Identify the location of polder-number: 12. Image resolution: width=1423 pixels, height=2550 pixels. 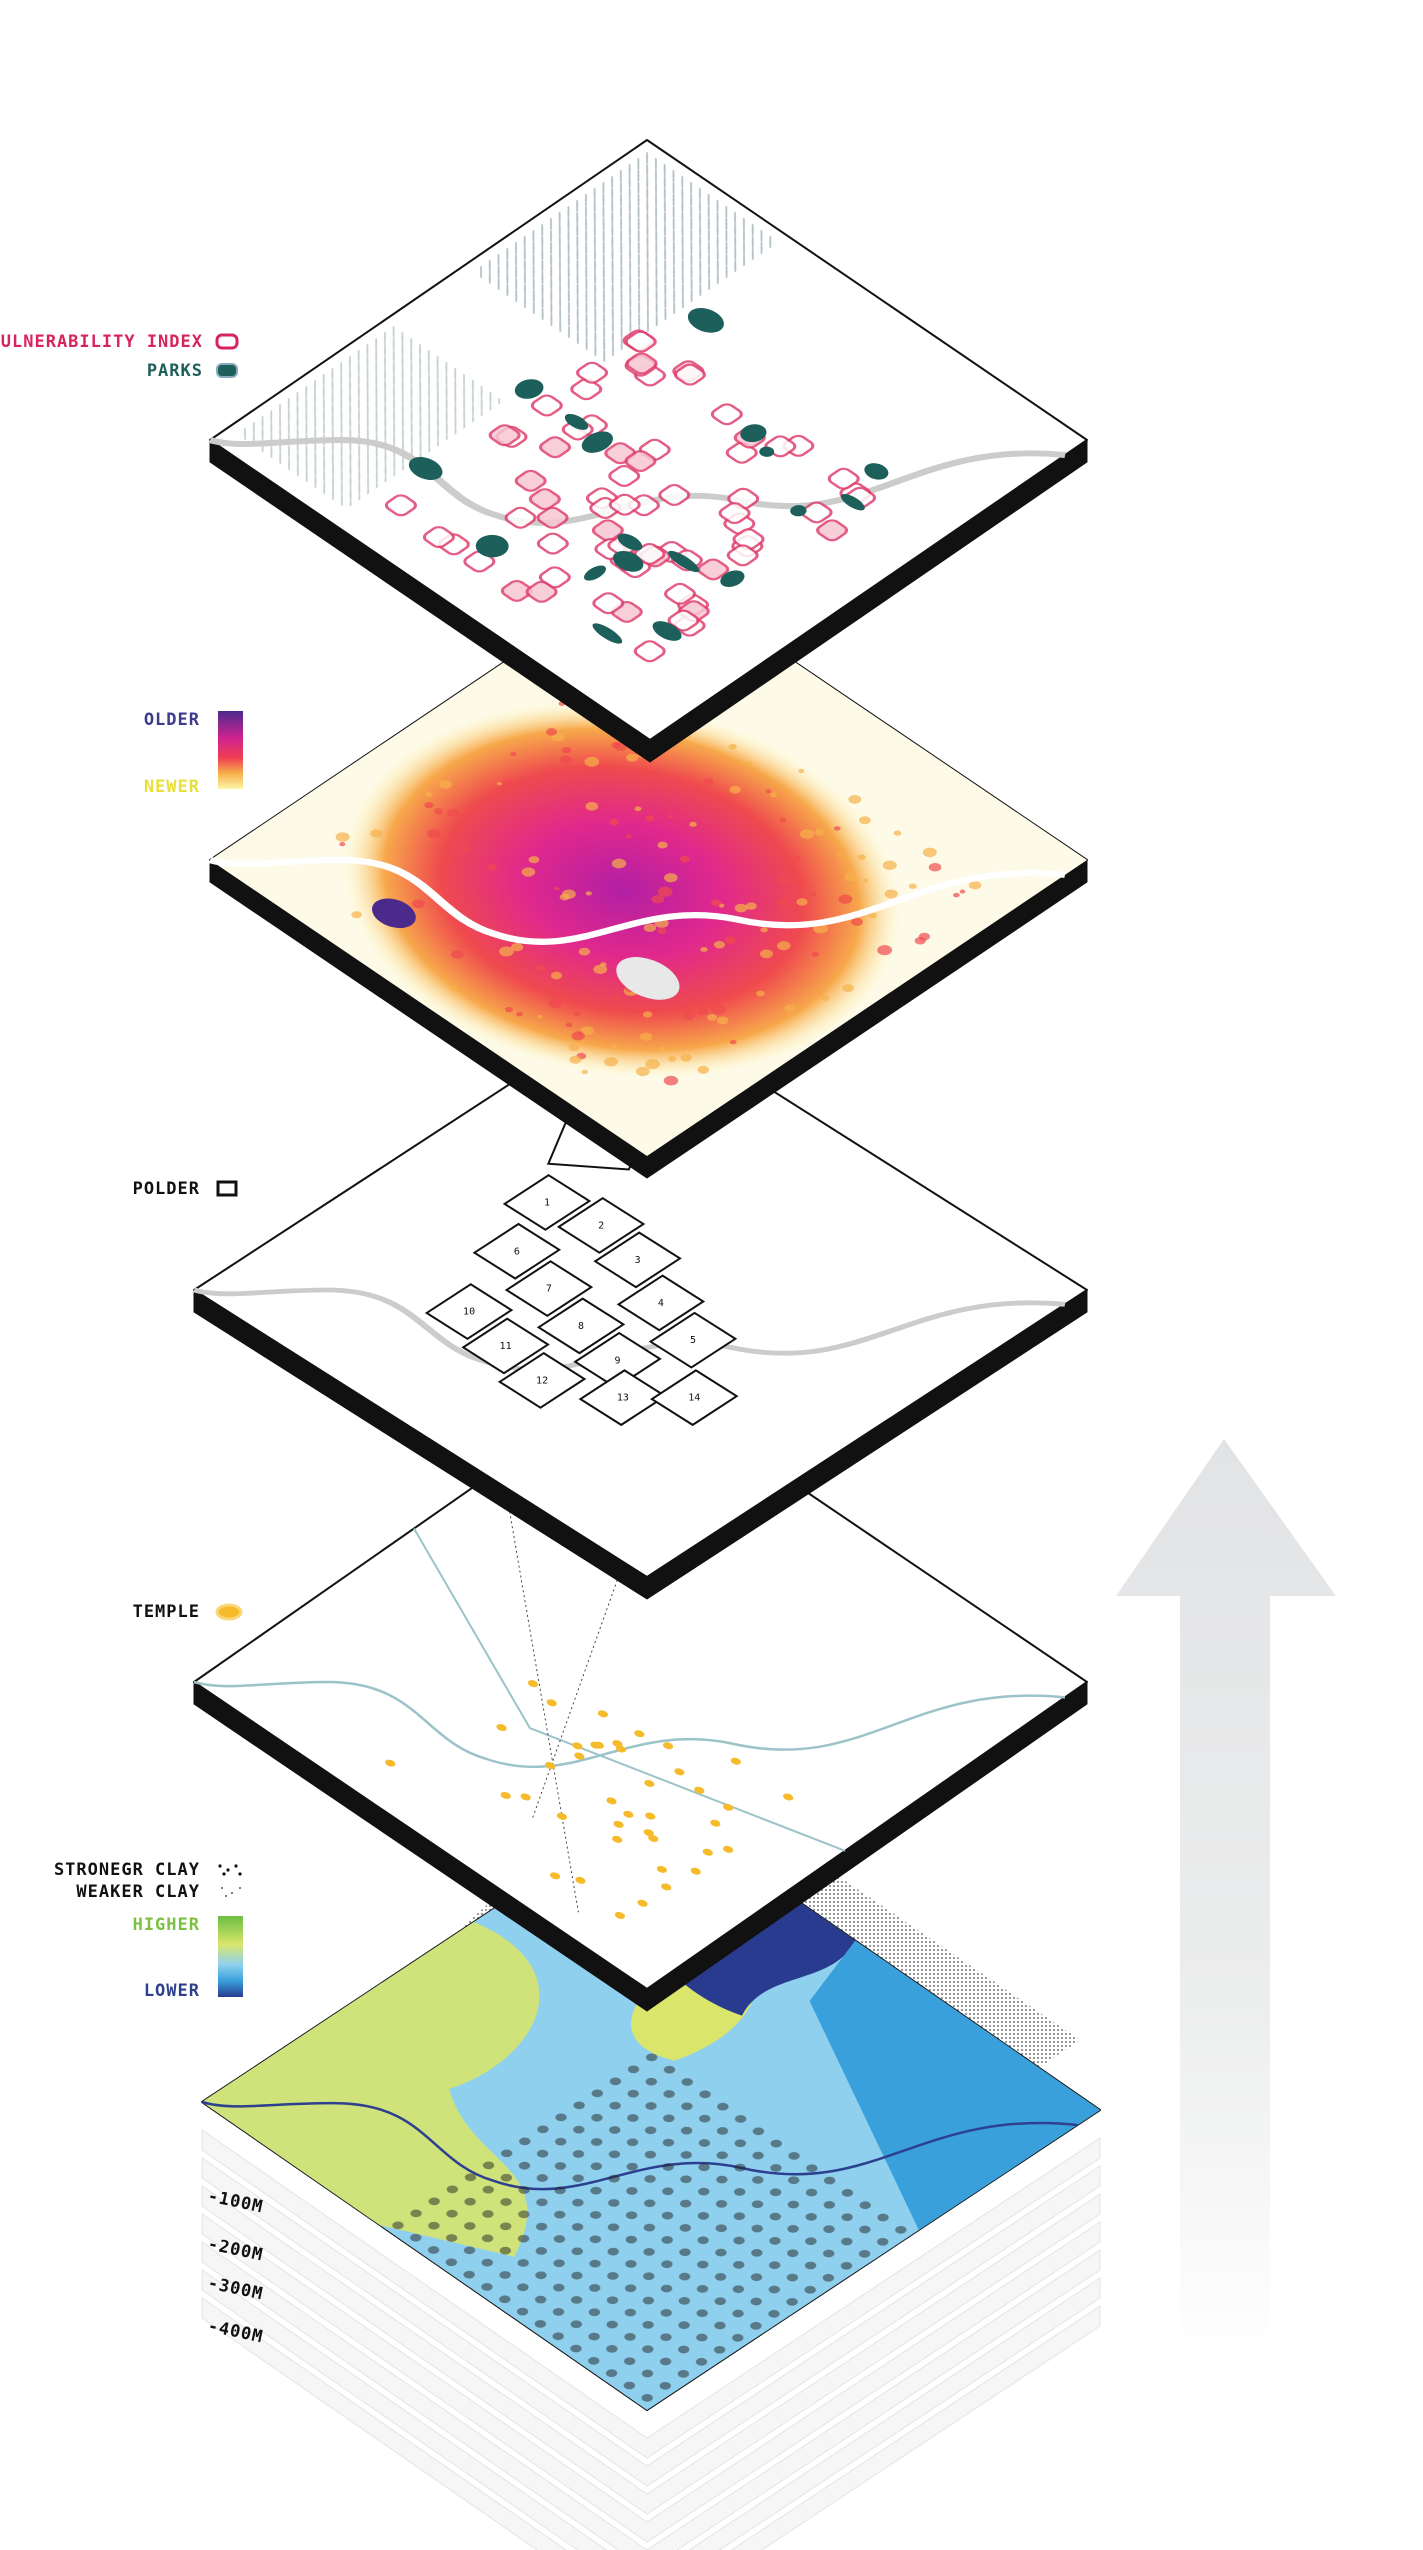
(542, 1380).